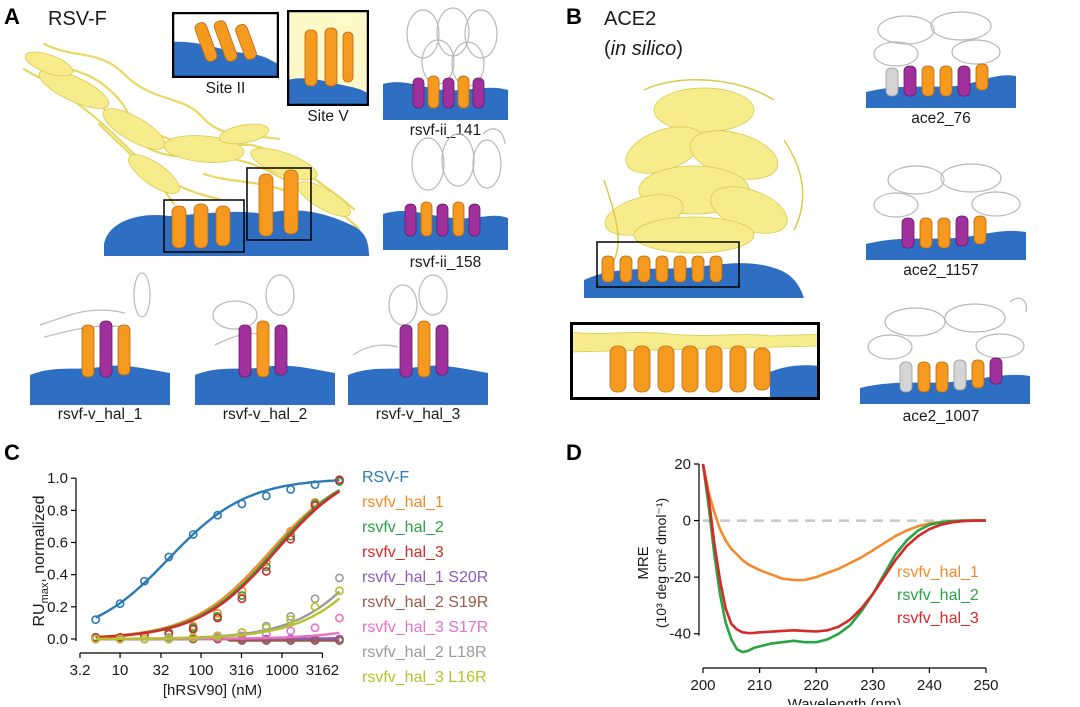 This screenshot has height=707, width=1080. I want to click on y-tick-label: 1.0, so click(57, 478).